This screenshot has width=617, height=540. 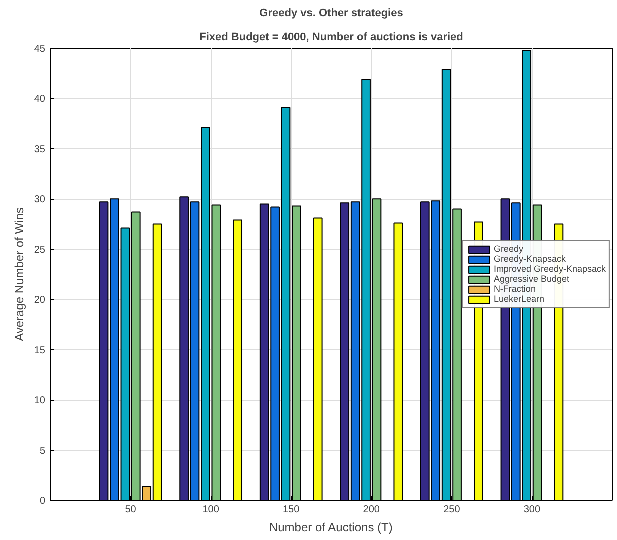 I want to click on x-axis-title: Number of Auctions (T), so click(x=331, y=527).